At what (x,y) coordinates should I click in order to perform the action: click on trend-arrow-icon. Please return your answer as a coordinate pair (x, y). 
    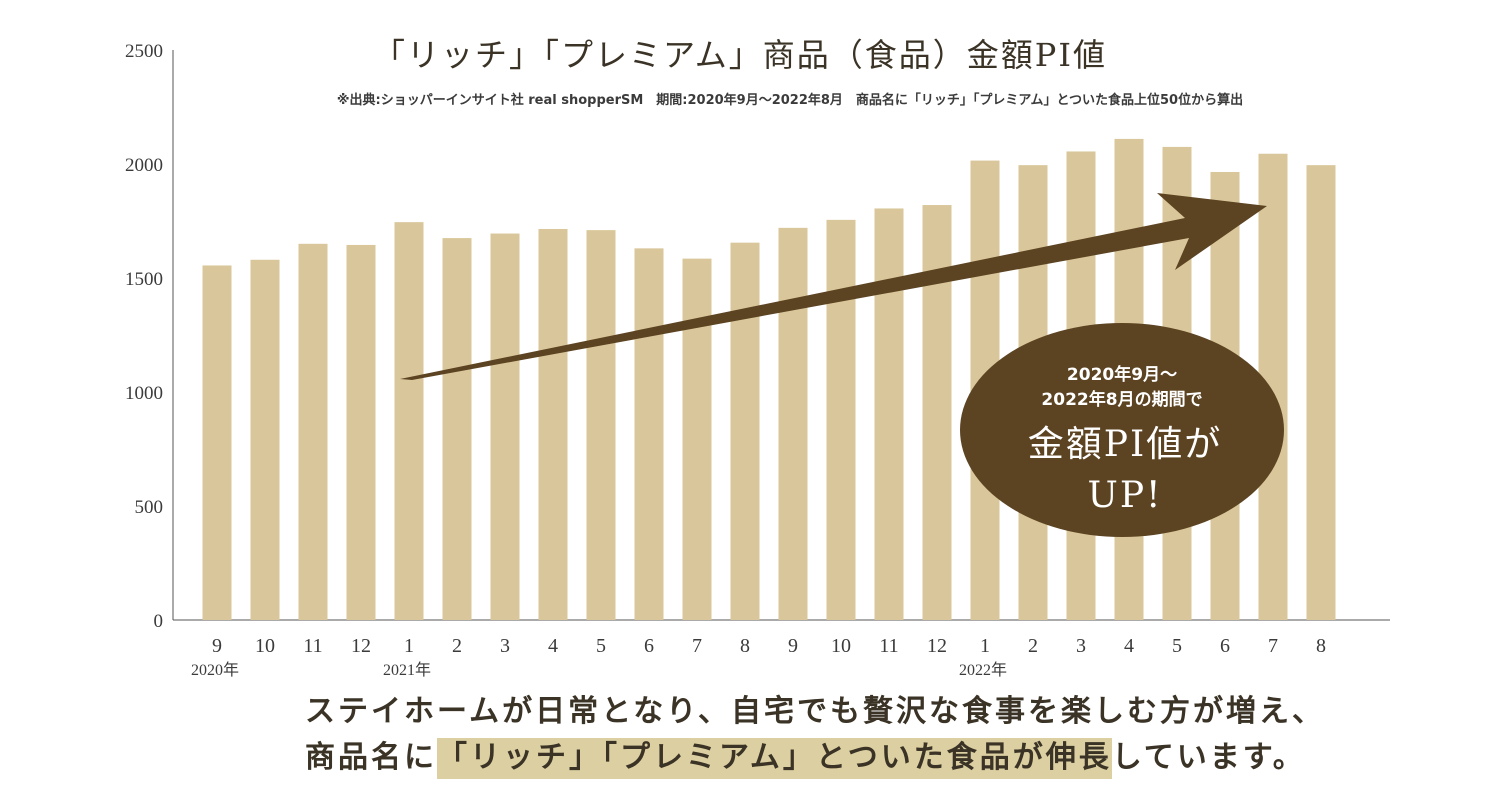
    Looking at the image, I should click on (833, 286).